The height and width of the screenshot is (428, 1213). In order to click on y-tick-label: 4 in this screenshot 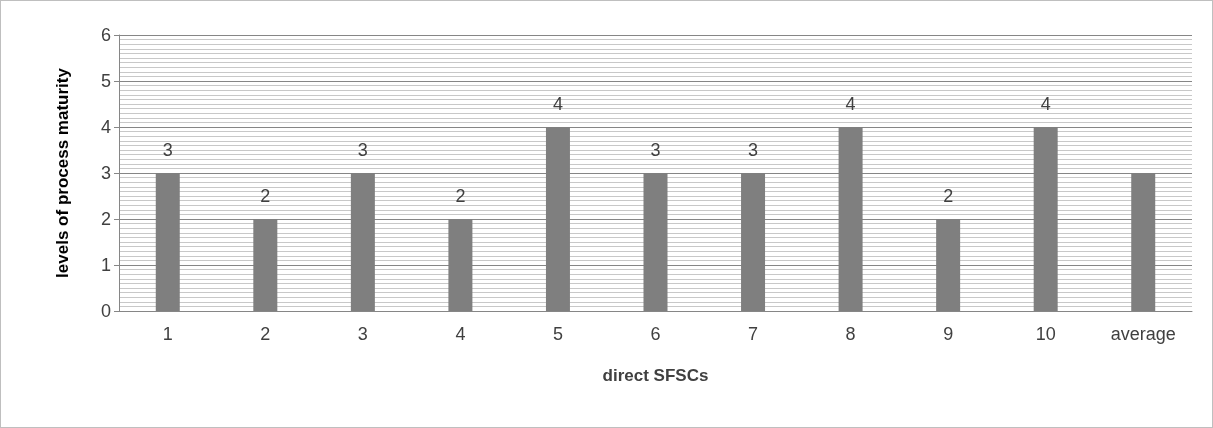, I will do `click(105, 127)`.